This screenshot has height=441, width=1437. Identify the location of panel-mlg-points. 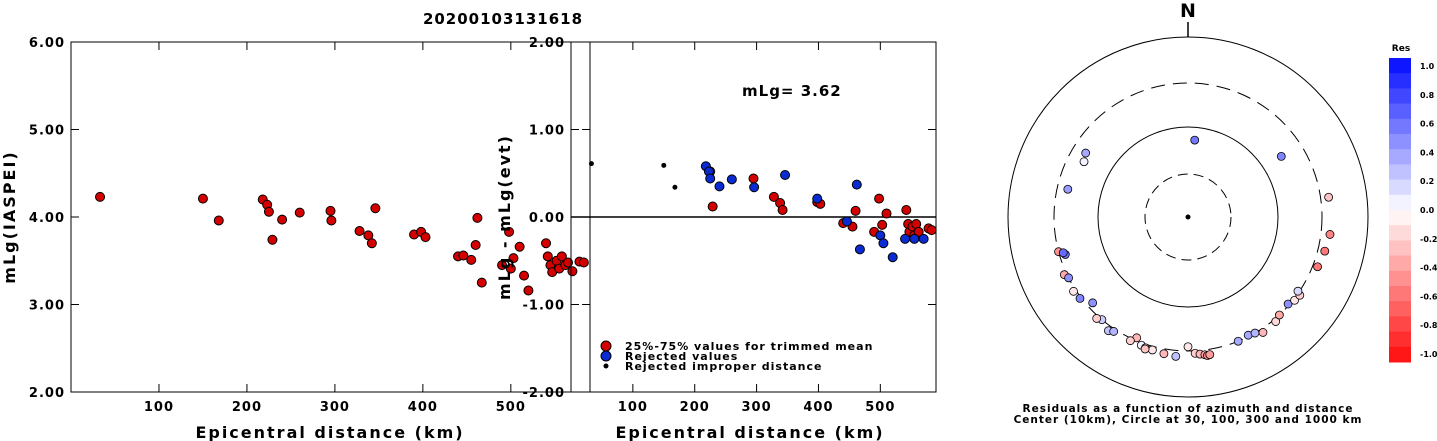
(342, 243).